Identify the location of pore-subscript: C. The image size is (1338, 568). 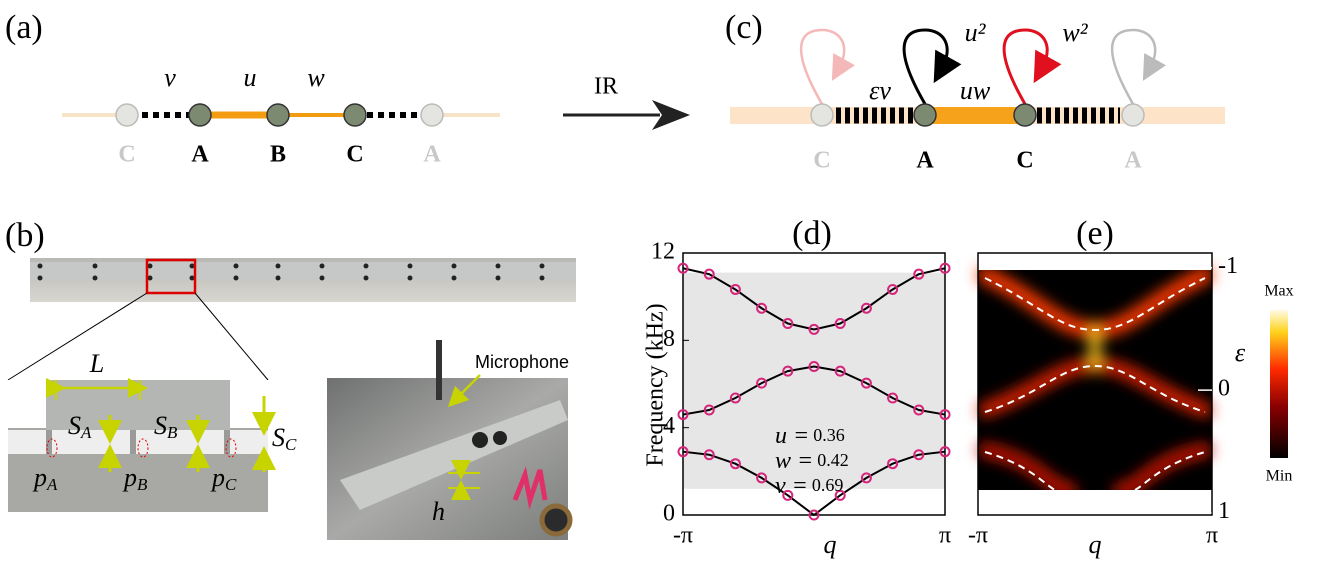
(231, 484).